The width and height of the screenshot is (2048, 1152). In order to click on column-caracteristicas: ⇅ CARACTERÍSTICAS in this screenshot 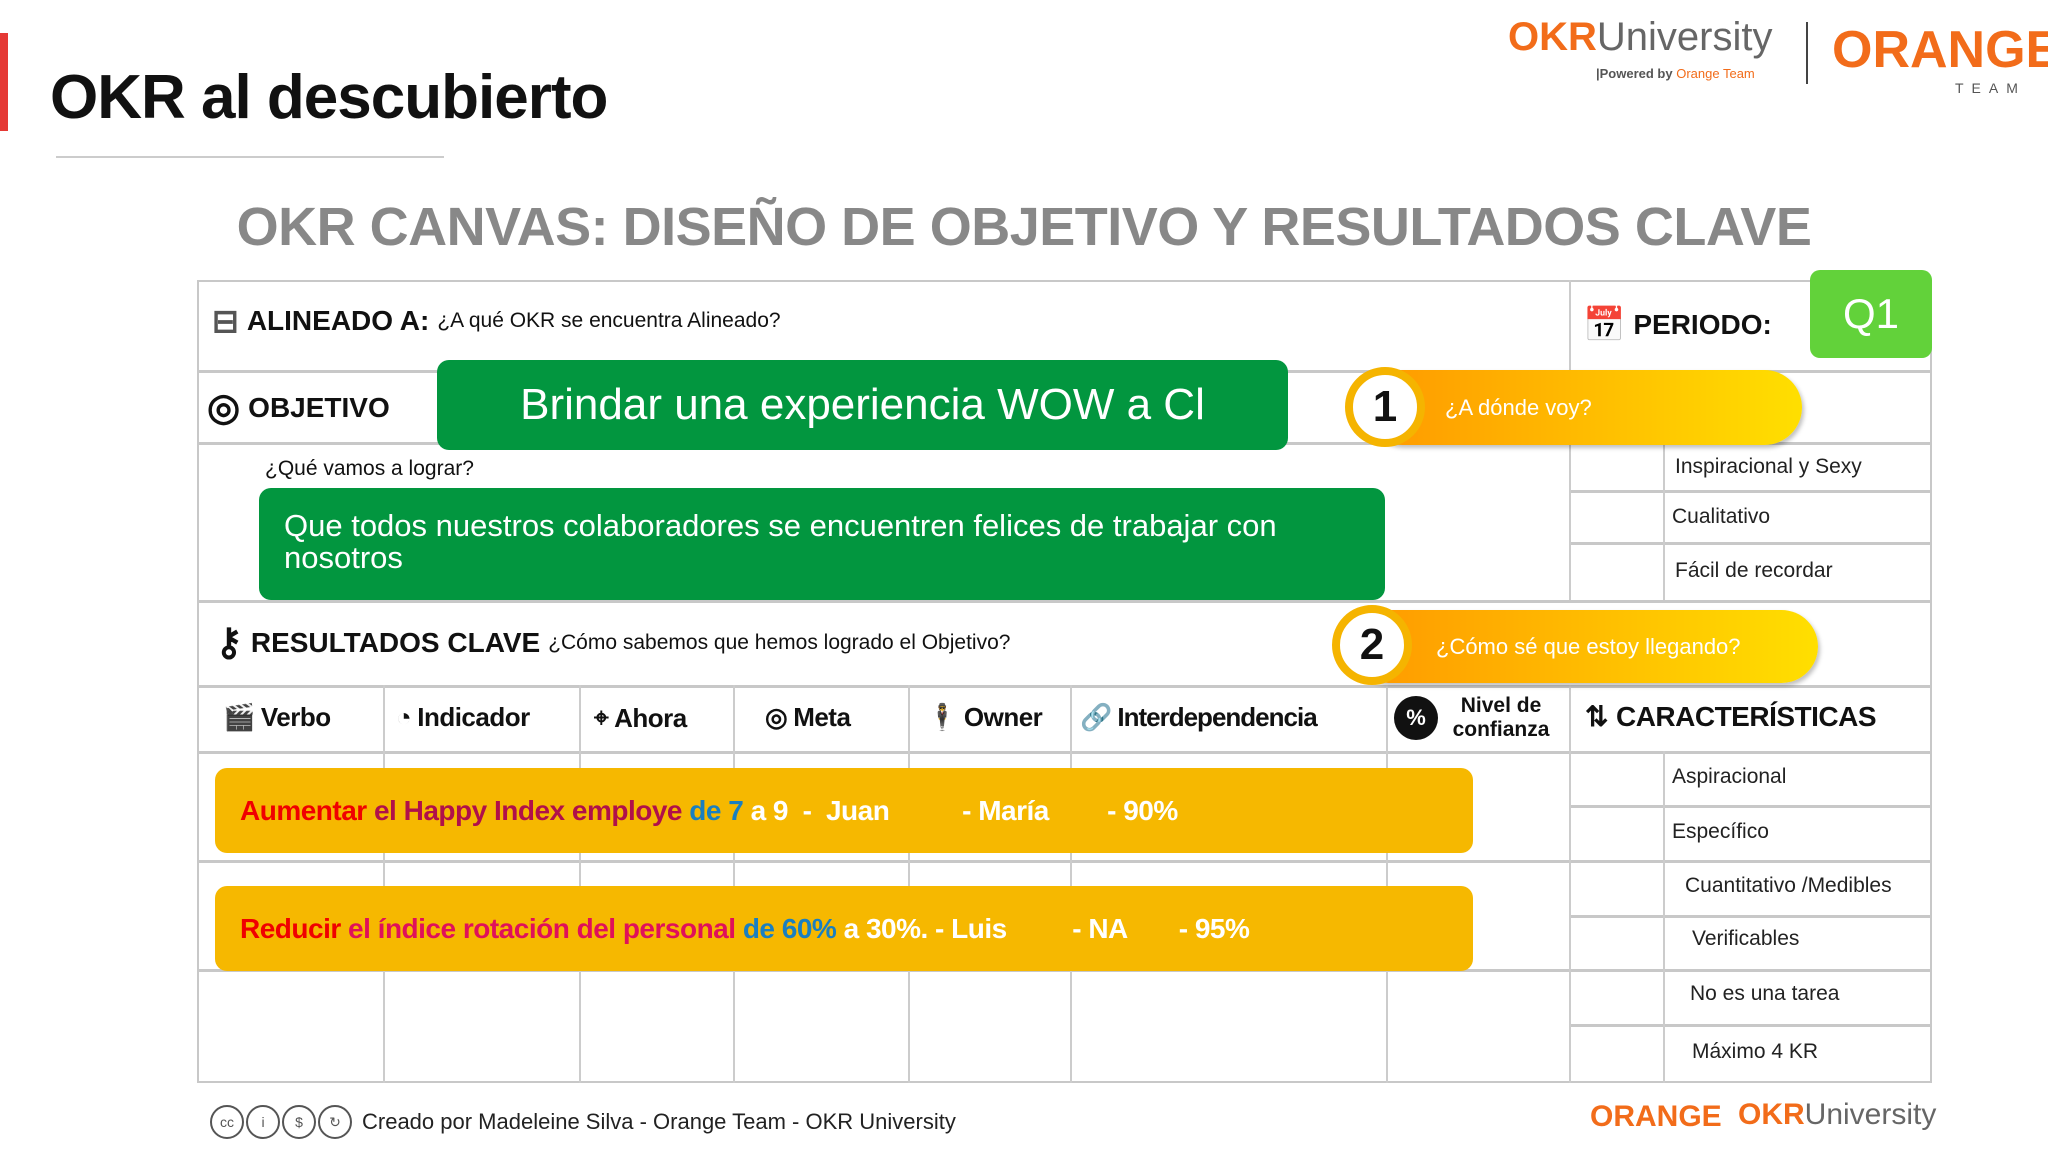, I will do `click(1731, 716)`.